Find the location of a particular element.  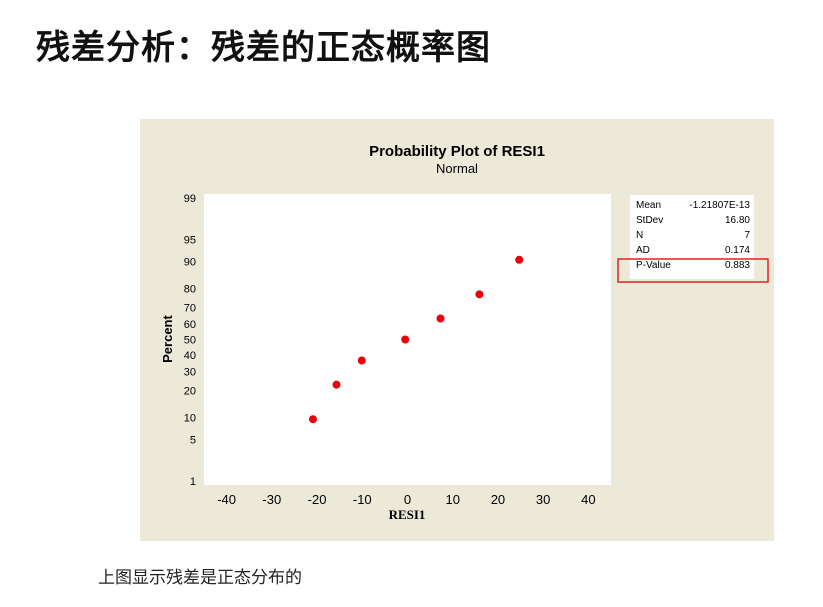

y-tick-label: 95 is located at coordinates (190, 240).